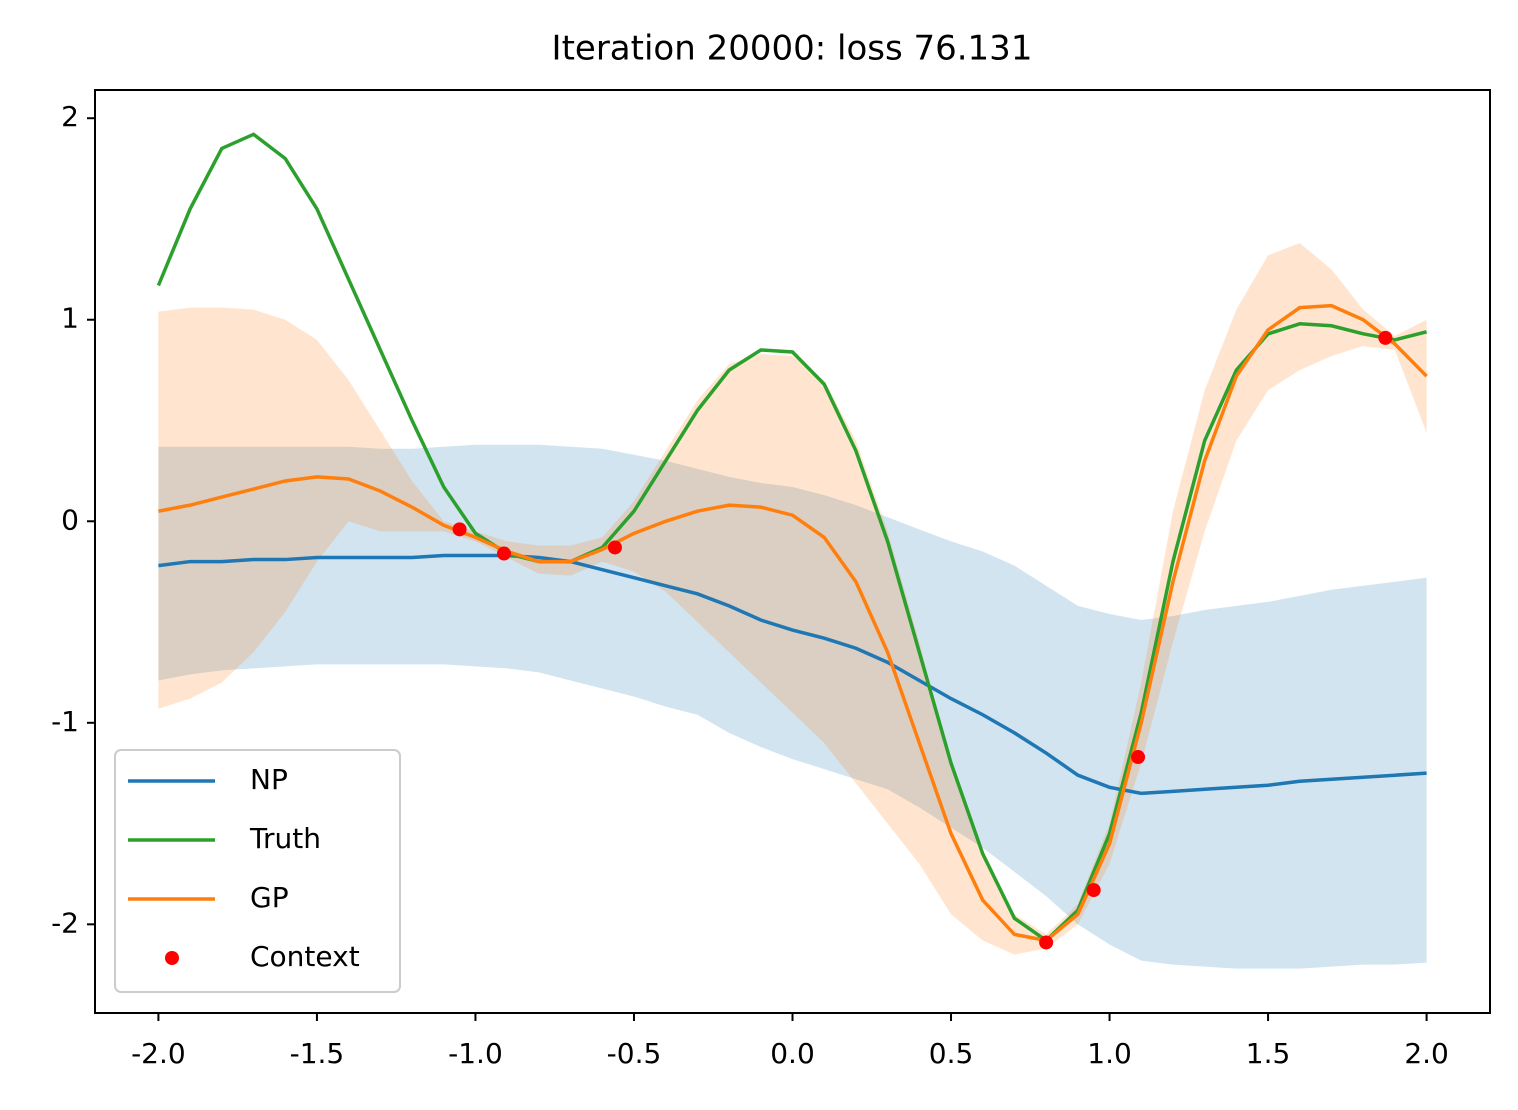 Image resolution: width=1518 pixels, height=1110 pixels. Describe the element at coordinates (1109, 1053) in the screenshot. I see `x-tick-label: 1.0` at that location.